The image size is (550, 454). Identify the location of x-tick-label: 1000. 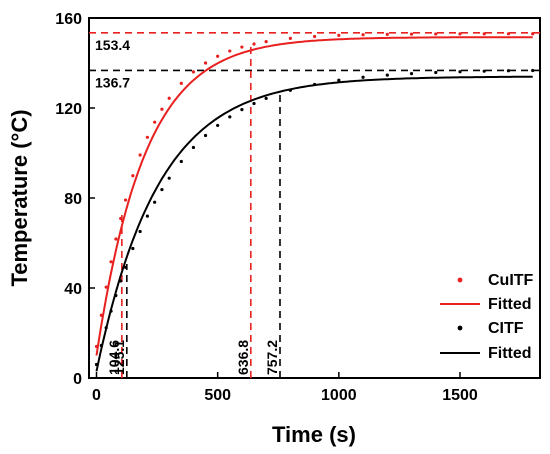
(339, 395).